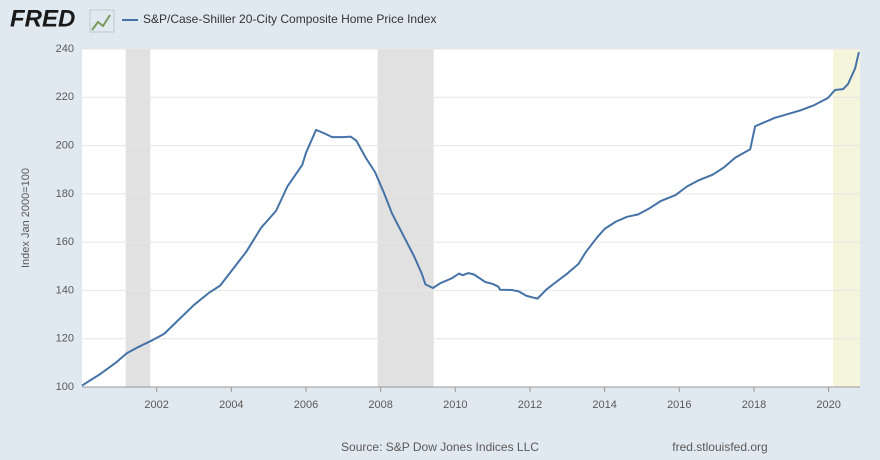 Image resolution: width=880 pixels, height=460 pixels. Describe the element at coordinates (754, 405) in the screenshot. I see `x-tick-label: 2018` at that location.